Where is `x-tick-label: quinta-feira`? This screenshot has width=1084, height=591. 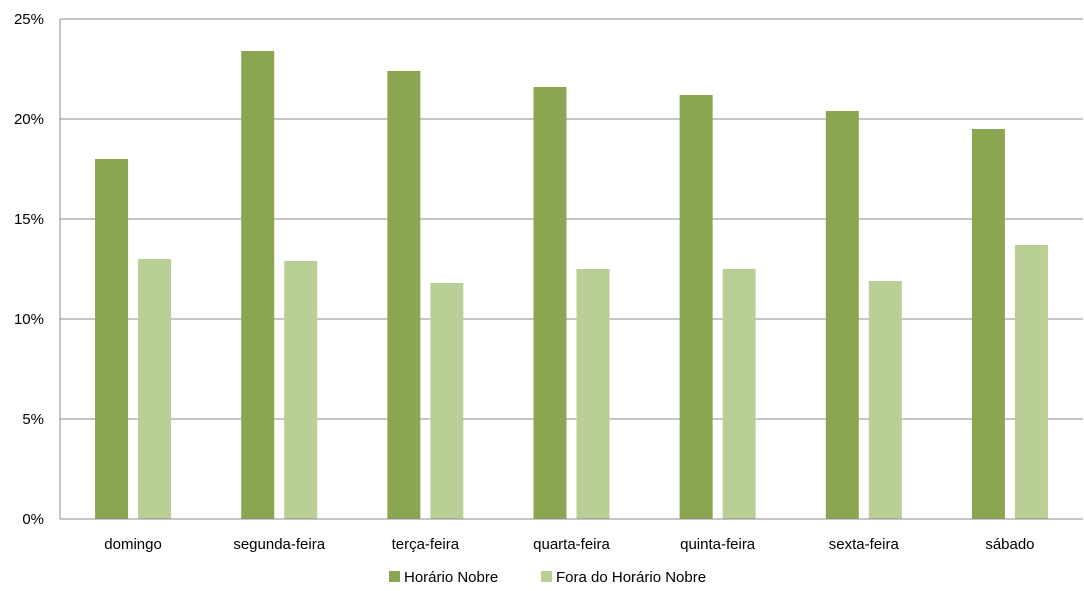
x-tick-label: quinta-feira is located at coordinates (718, 544).